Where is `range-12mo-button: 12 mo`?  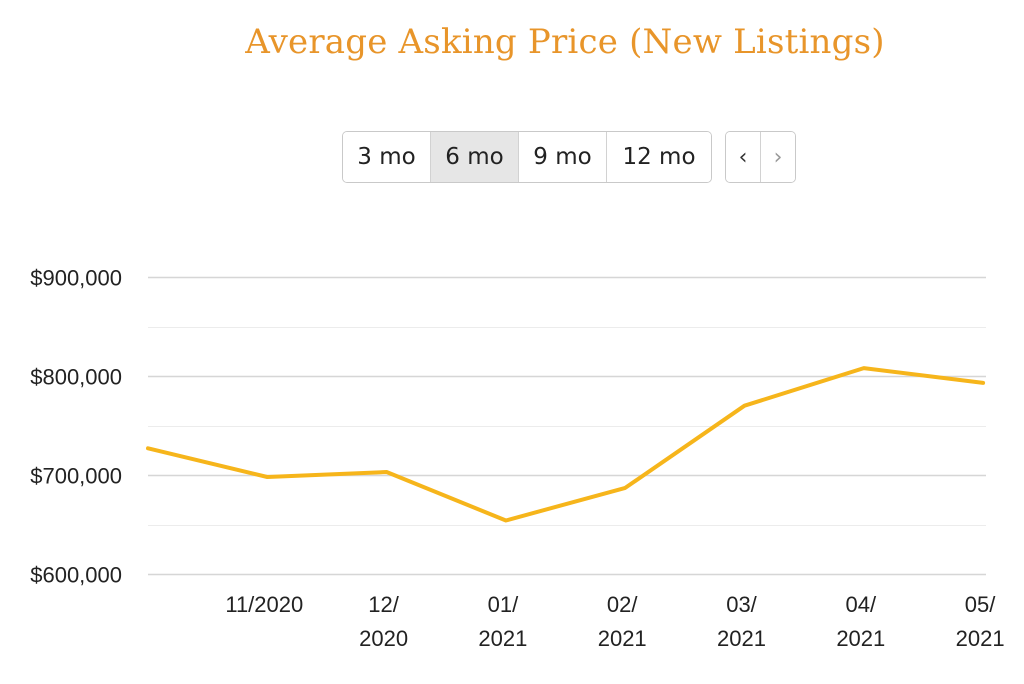
range-12mo-button: 12 mo is located at coordinates (659, 157).